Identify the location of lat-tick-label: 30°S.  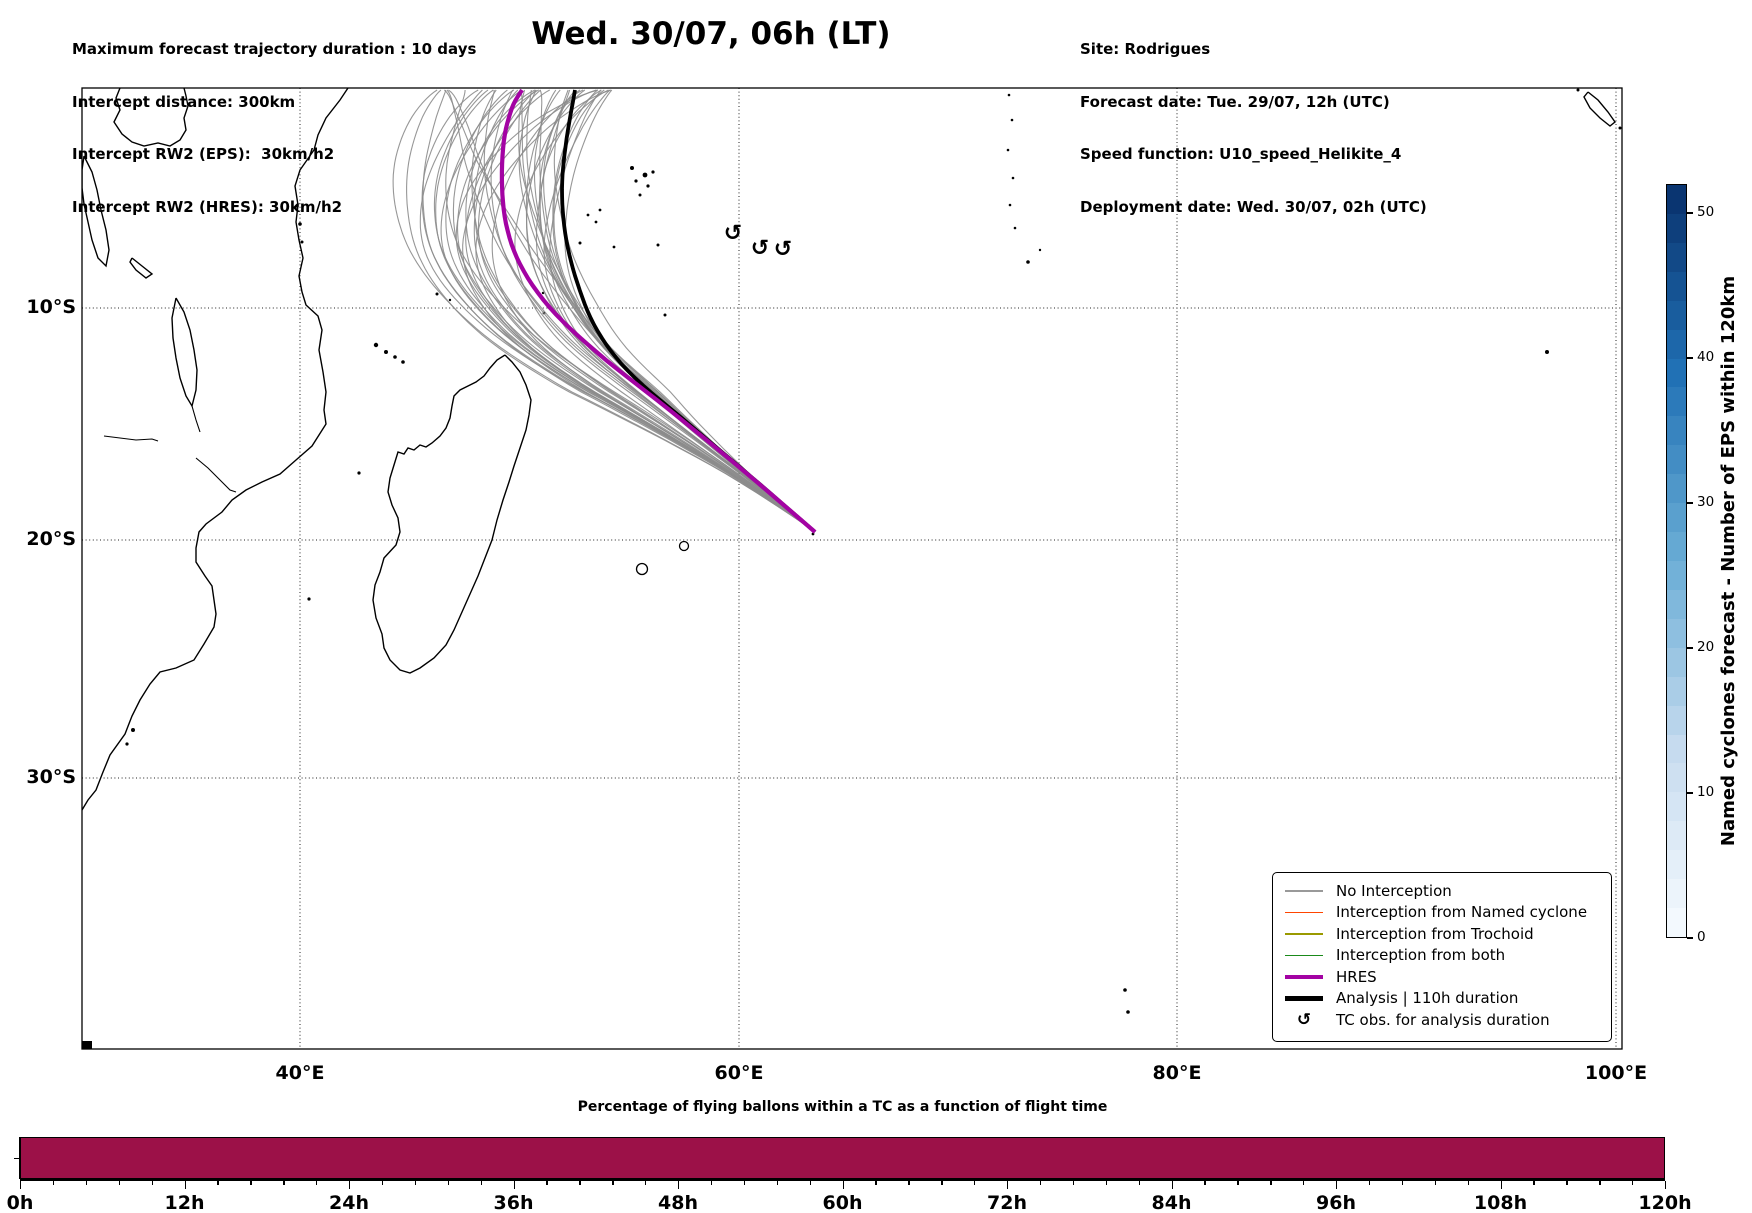
(51, 777).